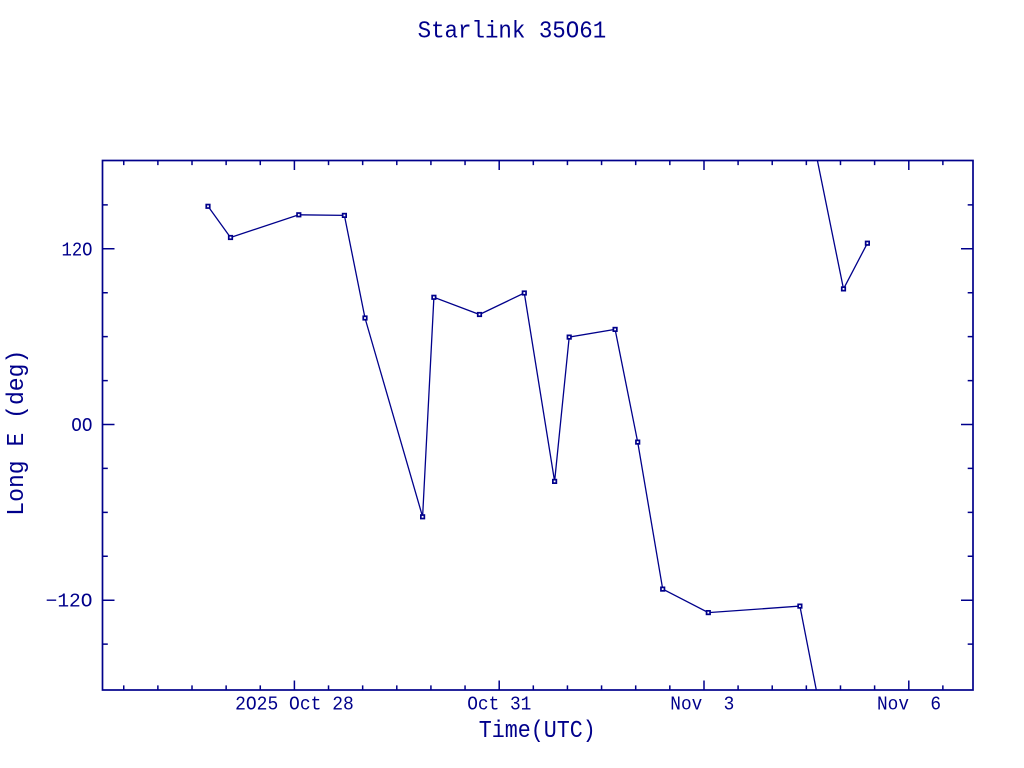 This screenshot has height=768, width=1024. I want to click on svg-text: 2O25 Oct 28, so click(294, 705).